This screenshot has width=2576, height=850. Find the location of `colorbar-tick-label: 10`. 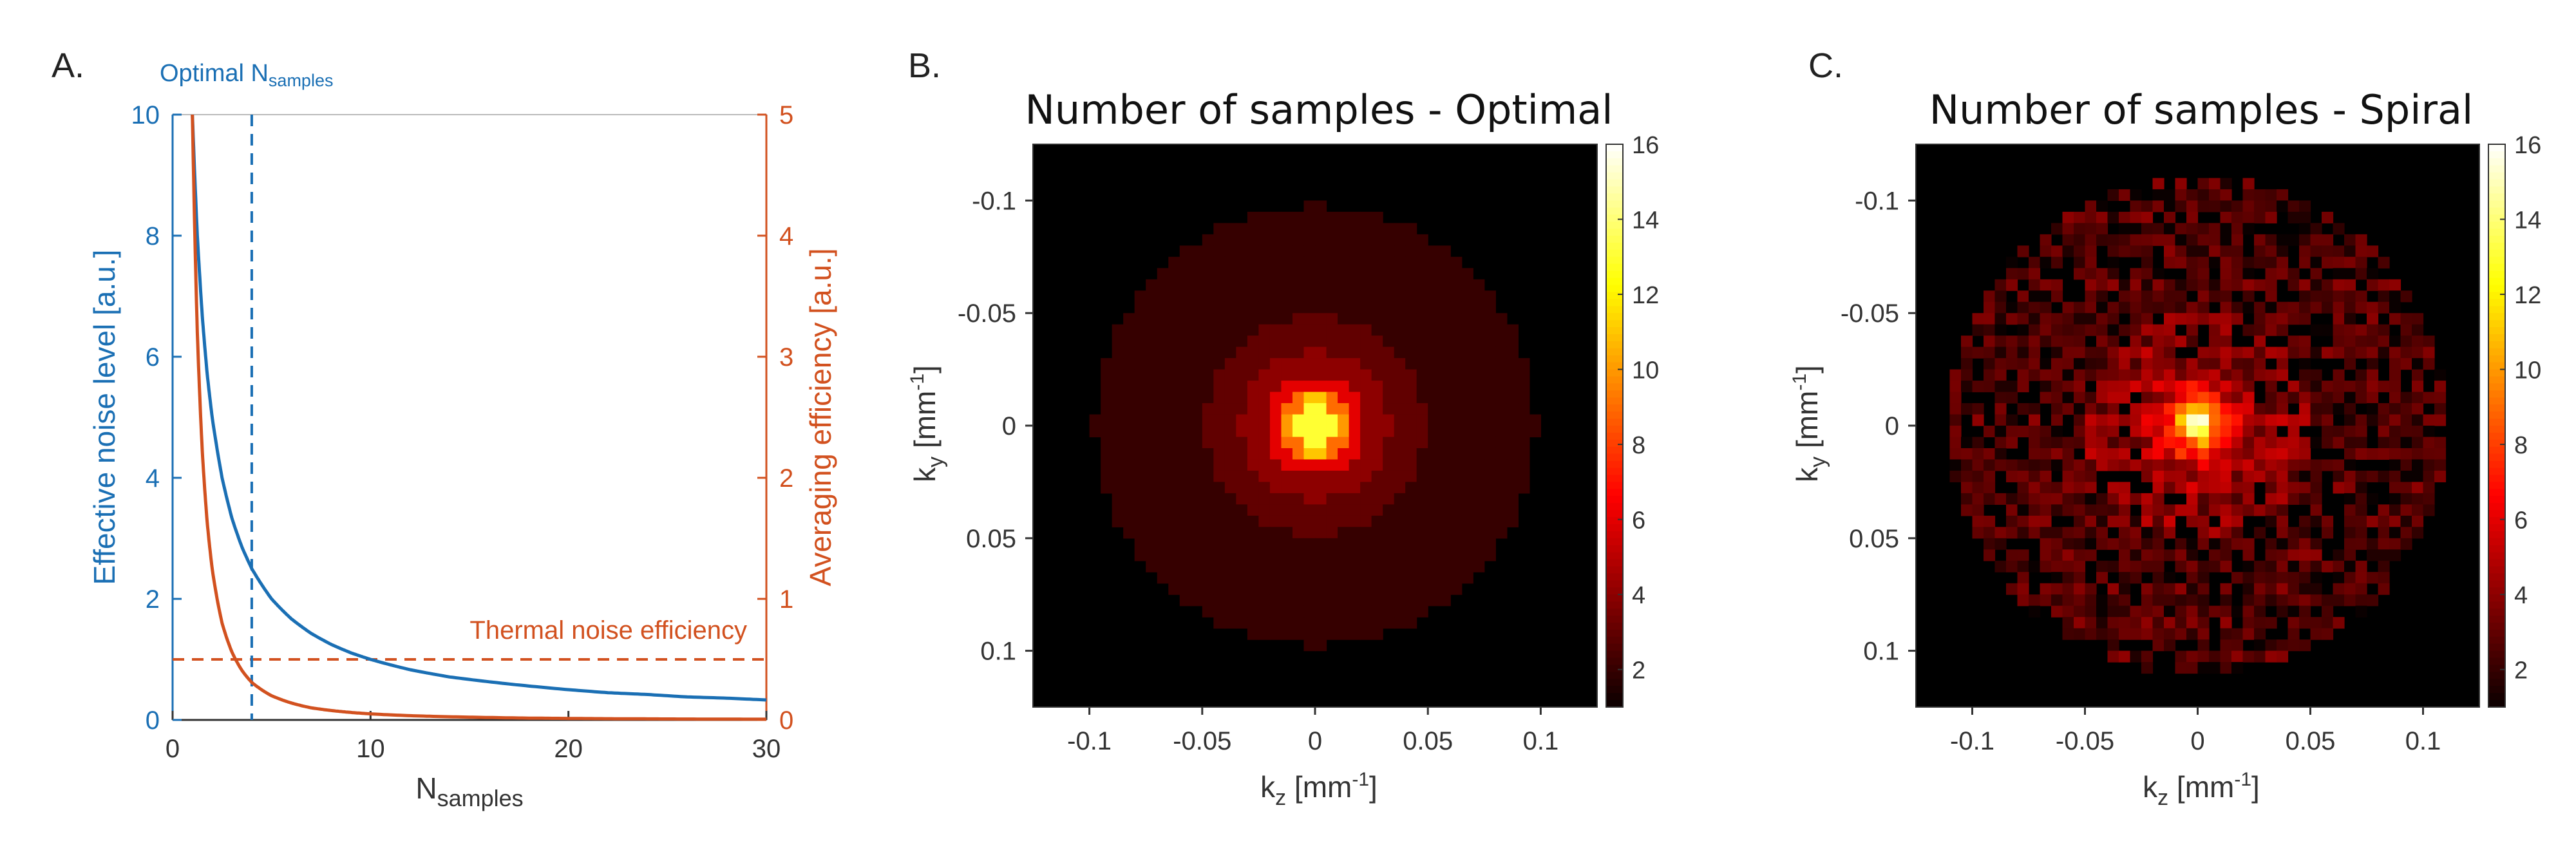

colorbar-tick-label: 10 is located at coordinates (2527, 370).